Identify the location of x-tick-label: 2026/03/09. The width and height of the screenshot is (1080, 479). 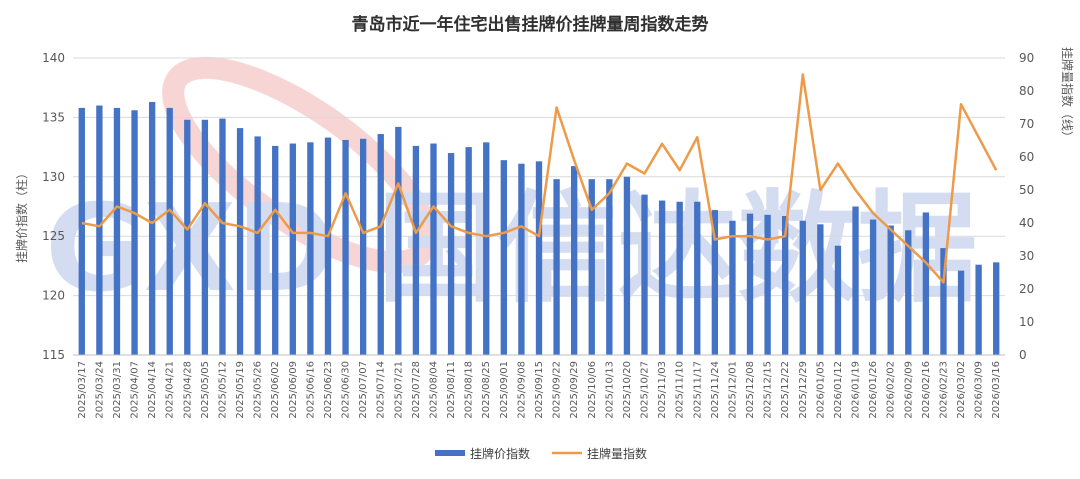
(979, 390).